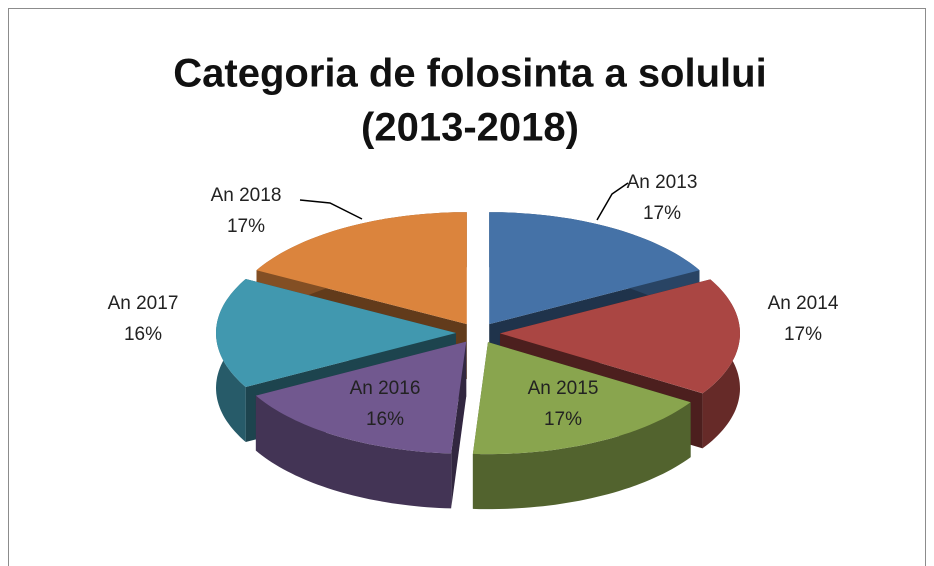  What do you see at coordinates (246, 195) in the screenshot?
I see `data-label: An 2018` at bounding box center [246, 195].